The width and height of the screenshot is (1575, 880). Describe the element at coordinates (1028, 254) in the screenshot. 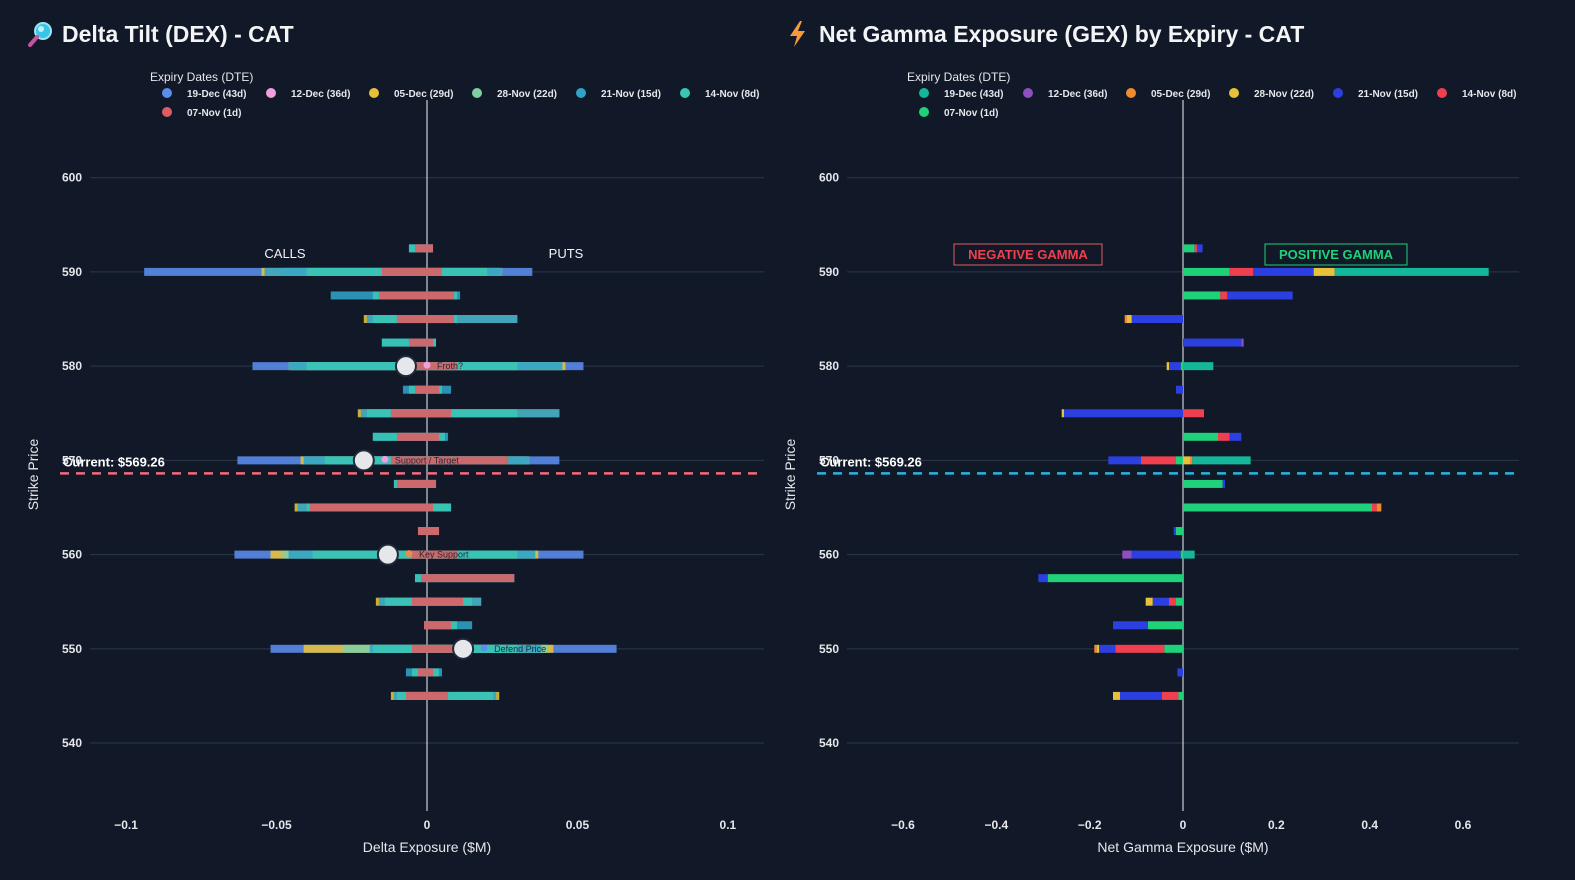

I see `negative-gamma-label: NEGATIVE GAMMA` at that location.